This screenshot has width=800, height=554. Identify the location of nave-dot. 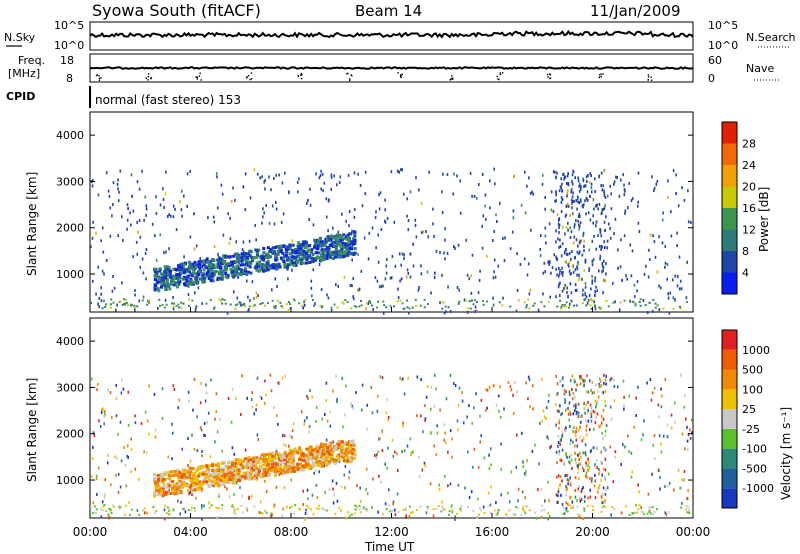
(96, 75).